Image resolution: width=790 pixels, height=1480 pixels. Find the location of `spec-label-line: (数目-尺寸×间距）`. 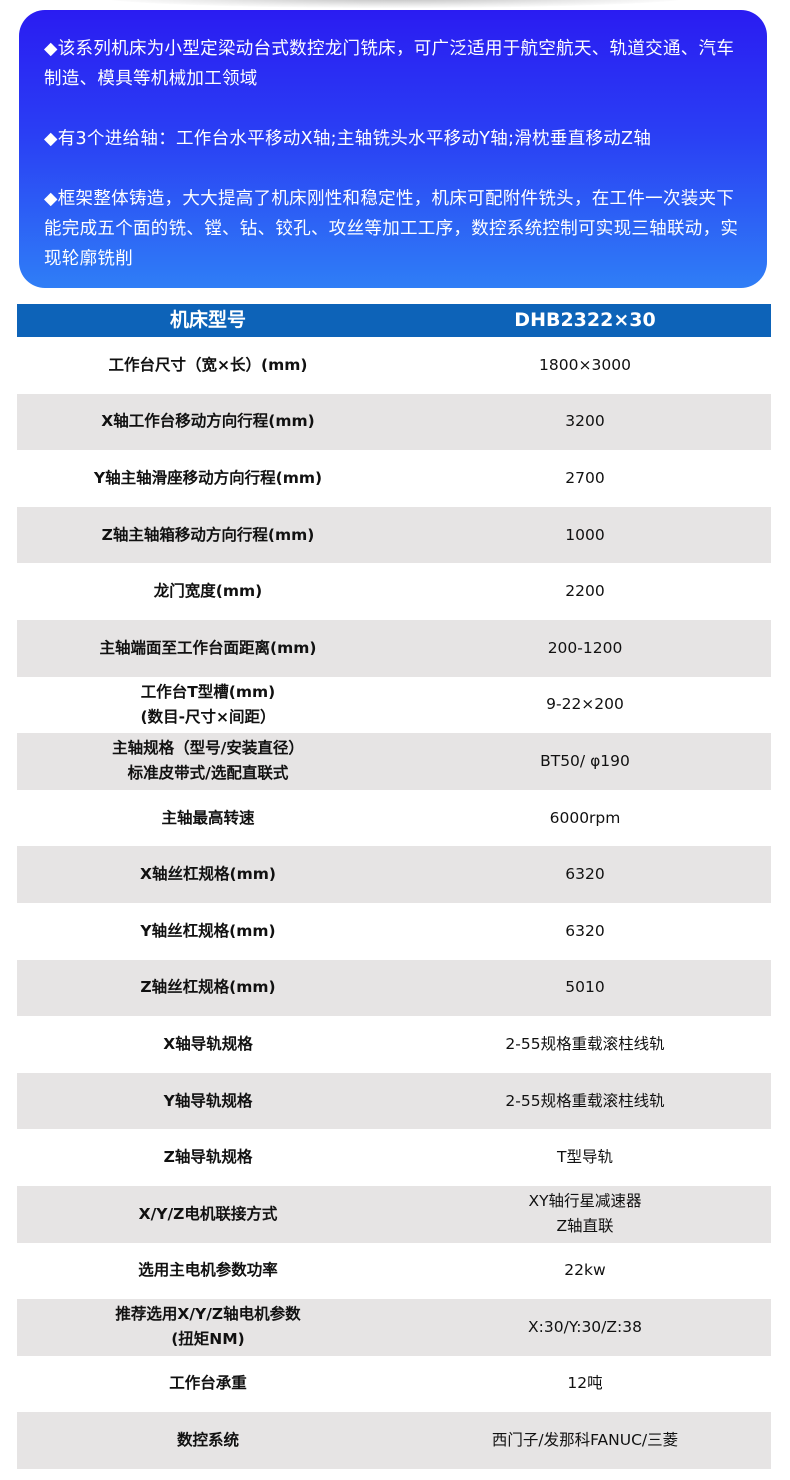

spec-label-line: (数目-尺寸×间距） is located at coordinates (208, 716).